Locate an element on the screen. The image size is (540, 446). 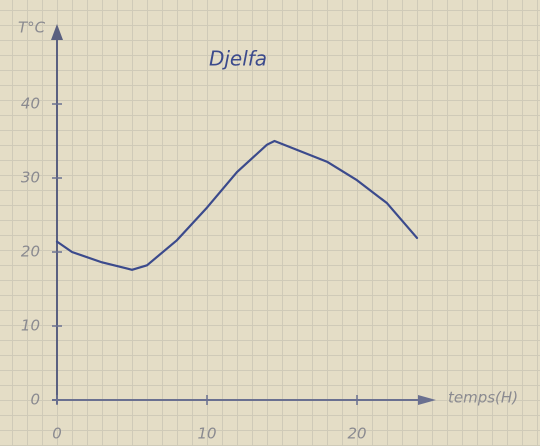
y-tick-label: 30 is located at coordinates (30, 178).